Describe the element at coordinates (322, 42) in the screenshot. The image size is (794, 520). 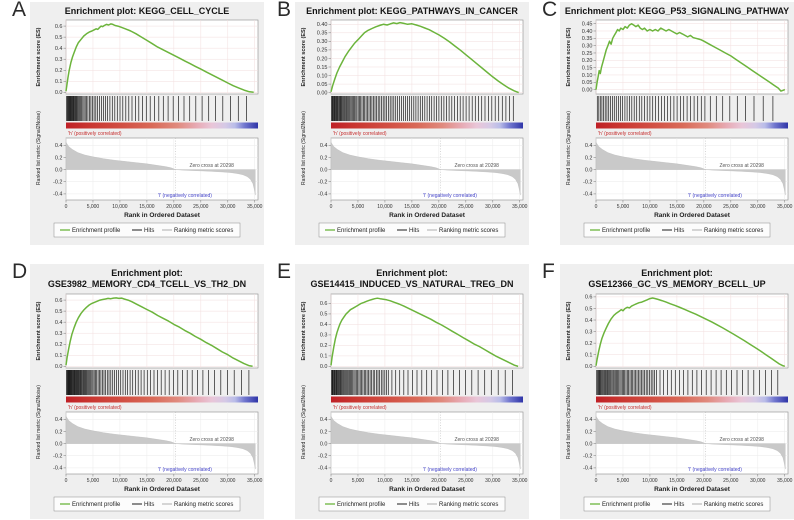
I see `es-tick-label: 0.30` at that location.